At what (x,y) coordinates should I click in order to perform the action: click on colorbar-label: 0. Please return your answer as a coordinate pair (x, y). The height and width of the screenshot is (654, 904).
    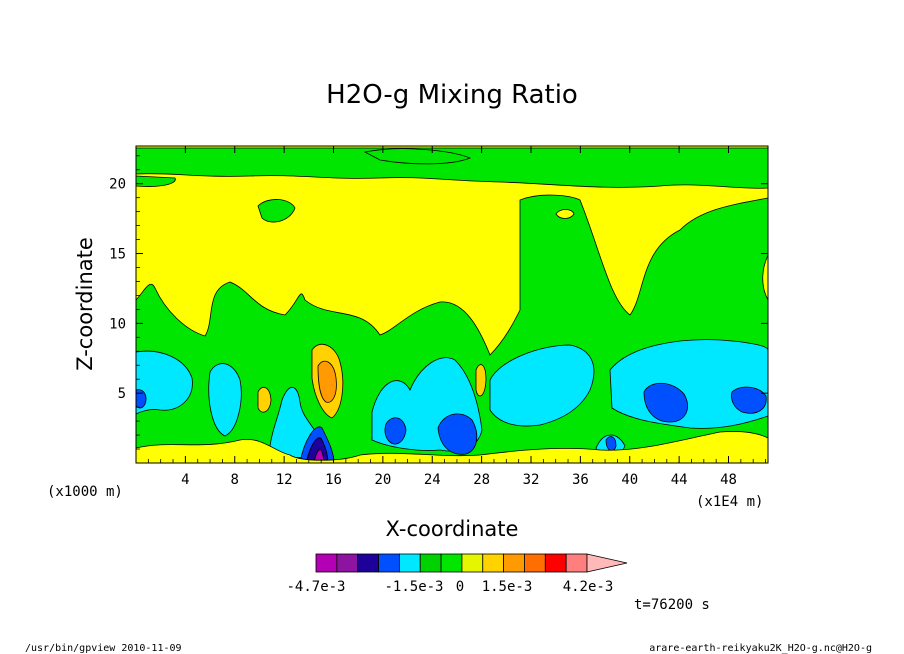
    Looking at the image, I should click on (460, 587).